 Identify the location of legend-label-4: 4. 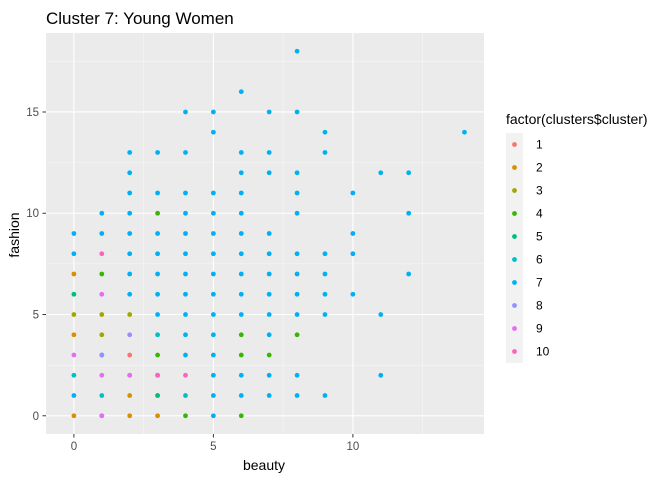
(539, 214).